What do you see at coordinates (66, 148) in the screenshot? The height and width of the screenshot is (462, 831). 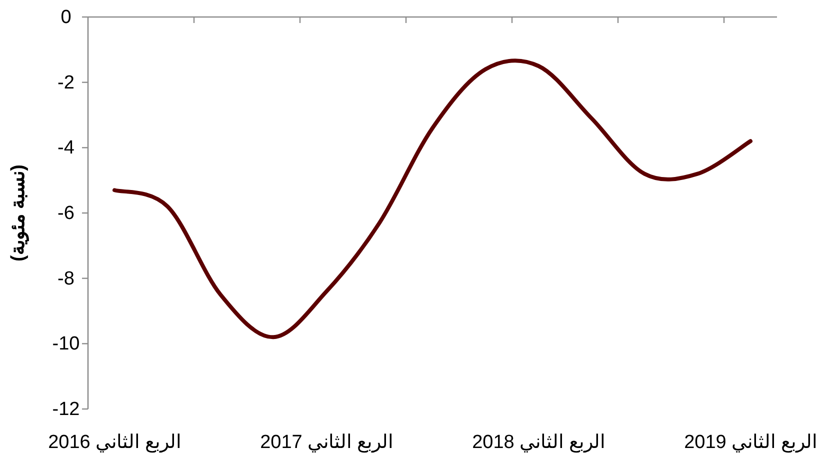 I see `y-tick-label: -4` at bounding box center [66, 148].